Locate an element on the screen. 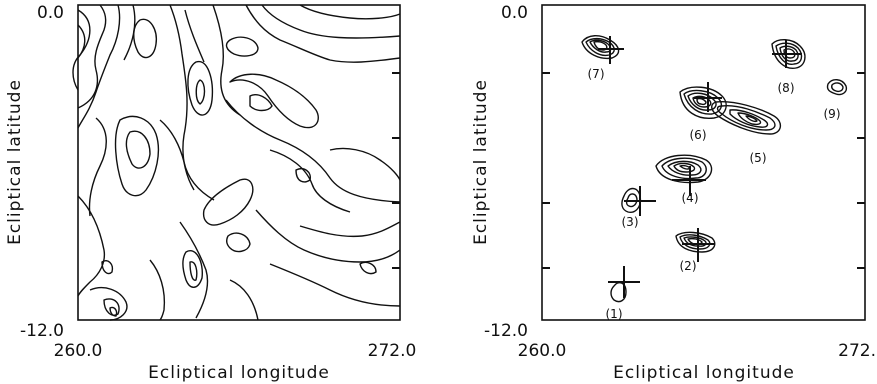 This screenshot has width=877, height=384. left-x-tick-min: 260.0 is located at coordinates (78, 351).